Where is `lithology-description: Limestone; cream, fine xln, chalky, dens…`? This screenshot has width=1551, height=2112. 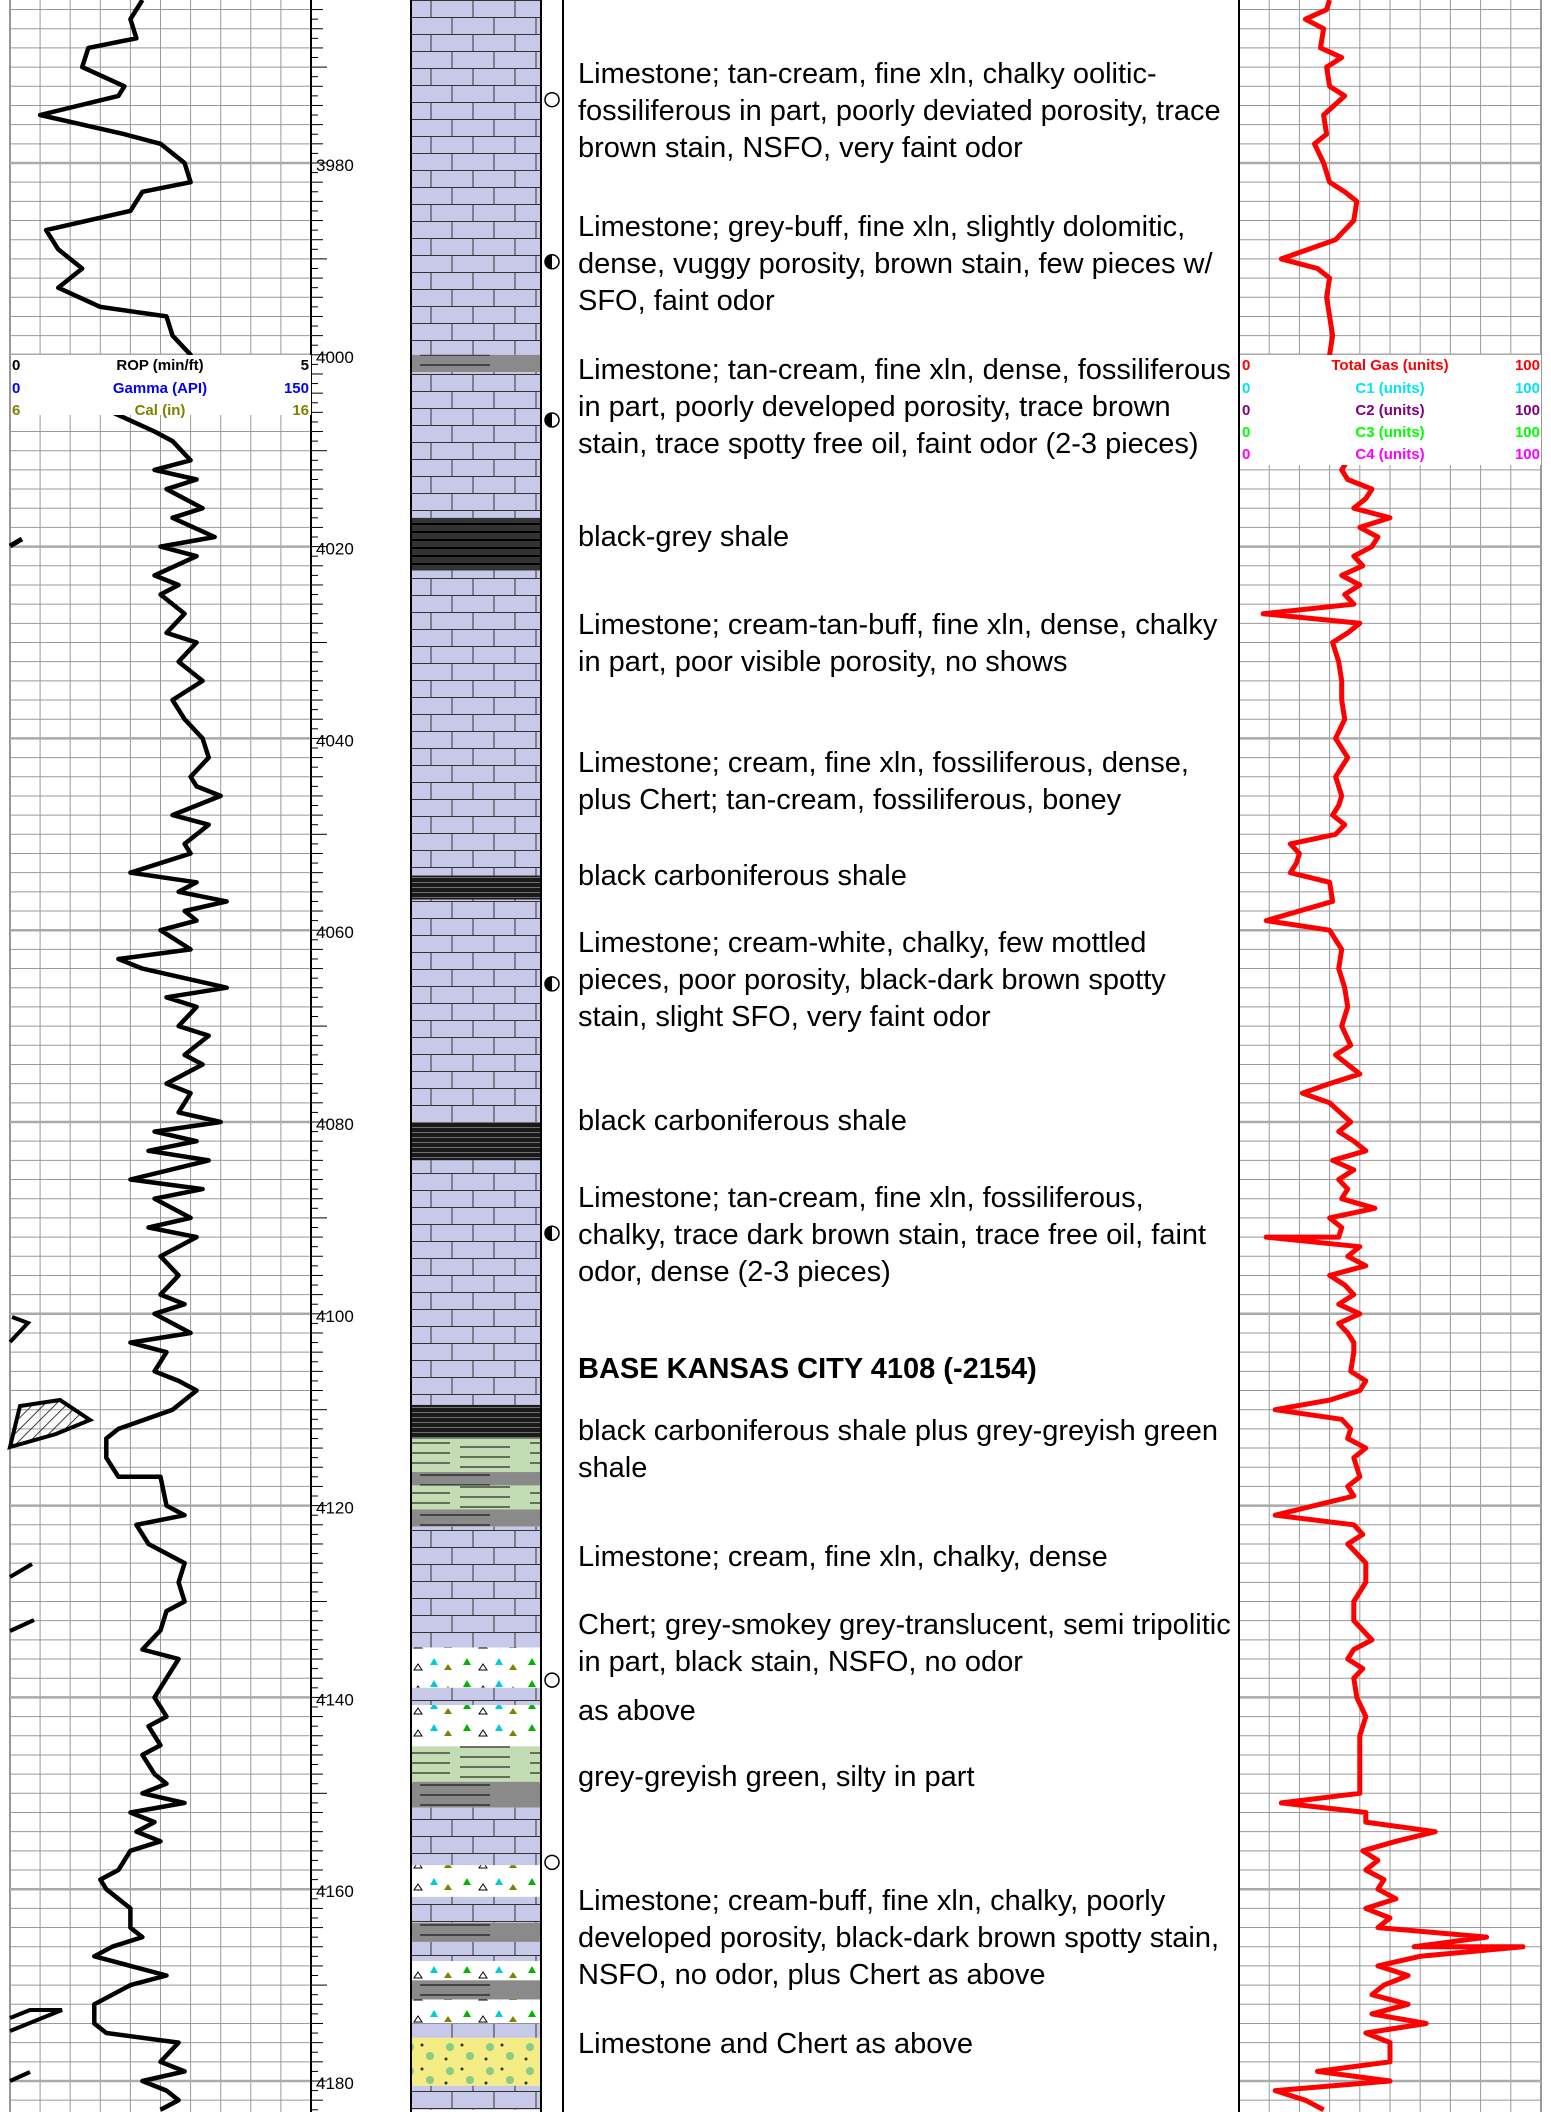
lithology-description: Limestone; cream, fine xln, chalky, dens… is located at coordinates (843, 1557).